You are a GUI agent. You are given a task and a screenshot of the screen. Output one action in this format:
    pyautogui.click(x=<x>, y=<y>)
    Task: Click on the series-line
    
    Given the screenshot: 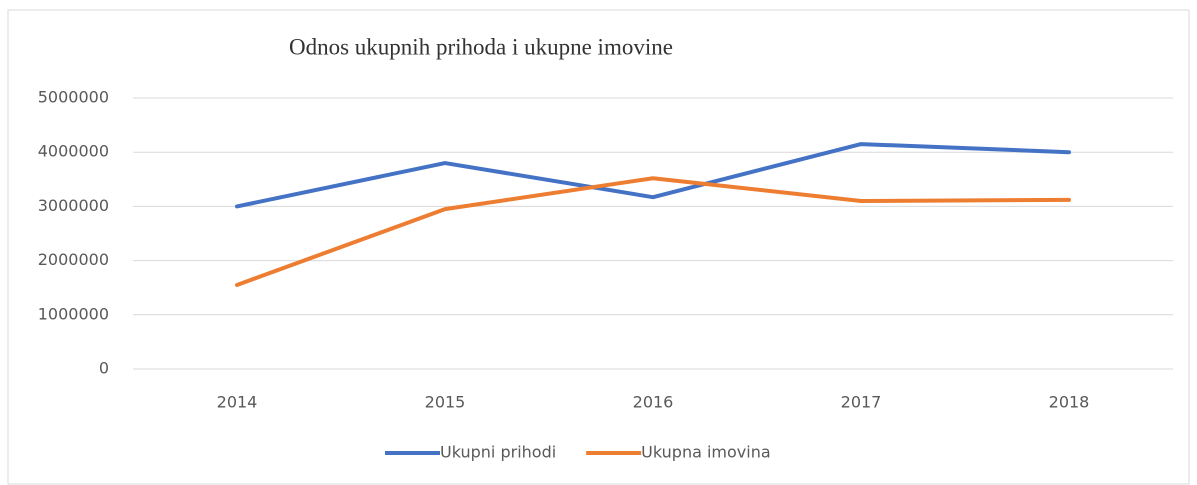 What is the action you would take?
    pyautogui.click(x=653, y=175)
    